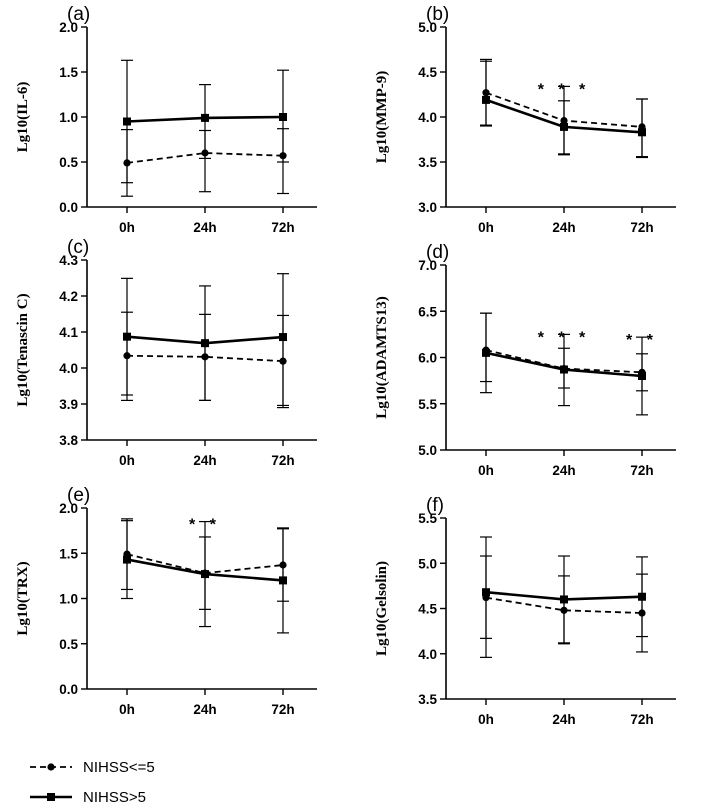 This screenshot has height=807, width=708. I want to click on panel-label: (d), so click(437, 252).